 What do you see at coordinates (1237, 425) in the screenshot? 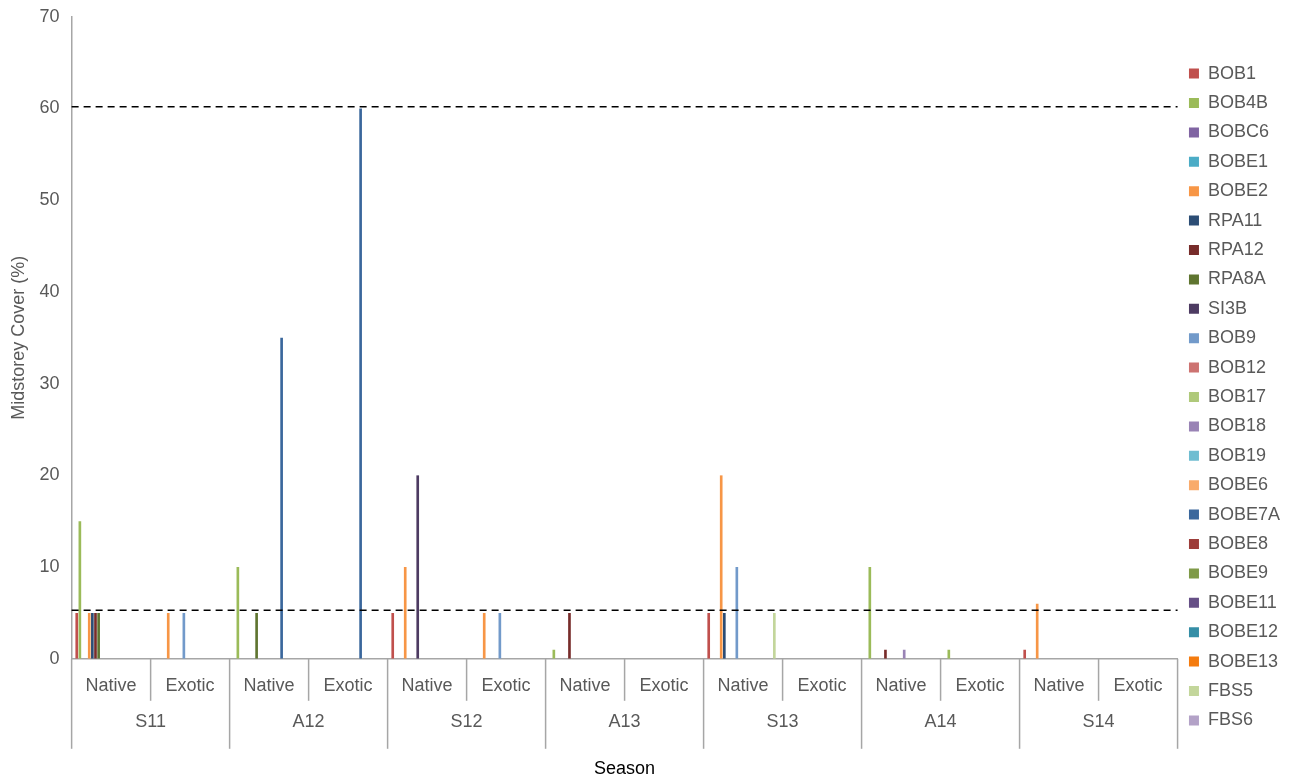
I see `legend-label: BOB18` at bounding box center [1237, 425].